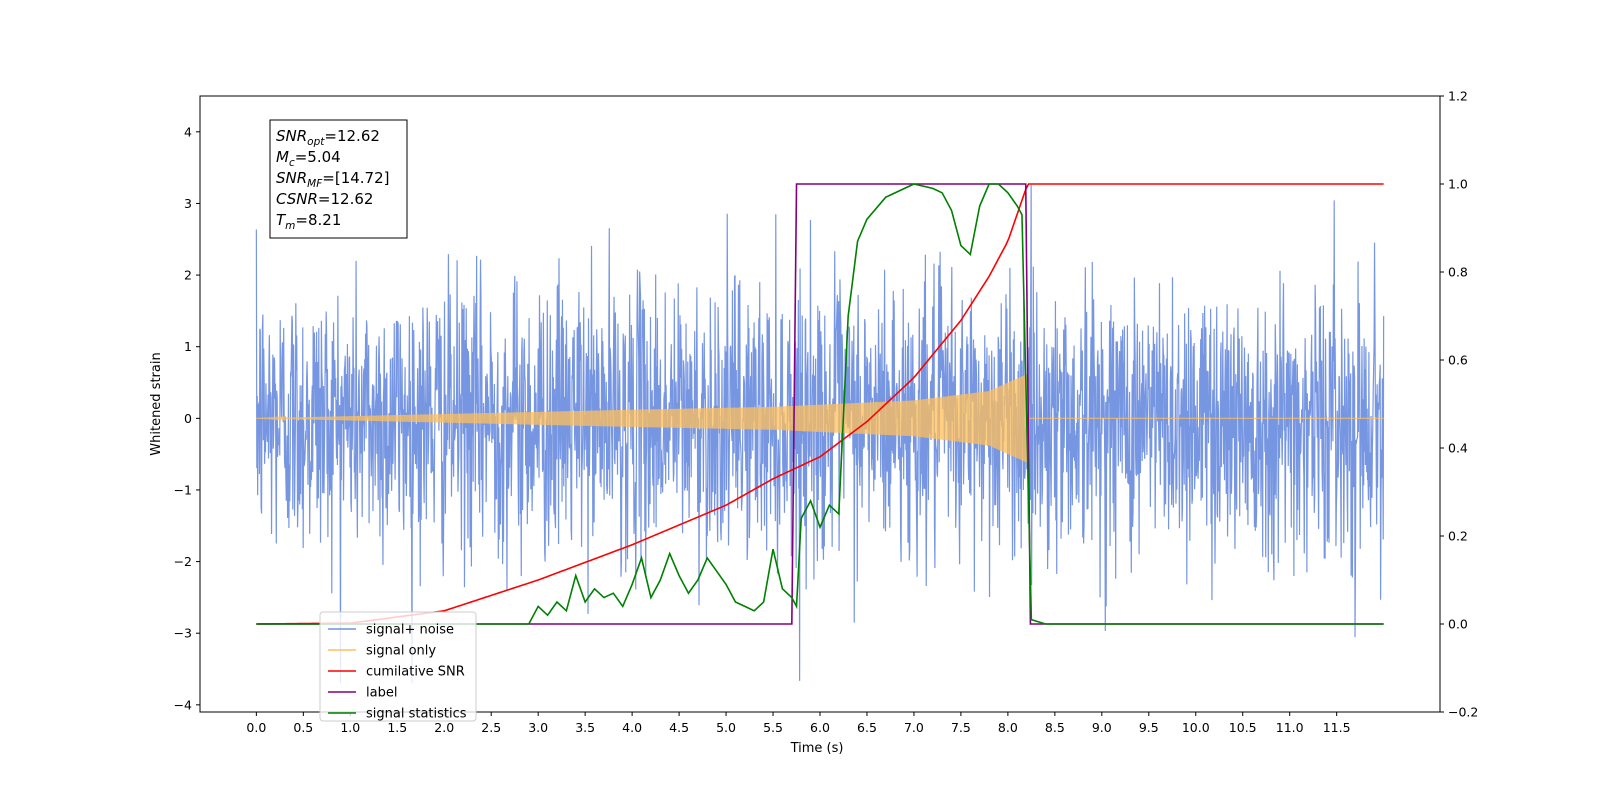  I want to click on signal-only-layer, so click(820, 418).